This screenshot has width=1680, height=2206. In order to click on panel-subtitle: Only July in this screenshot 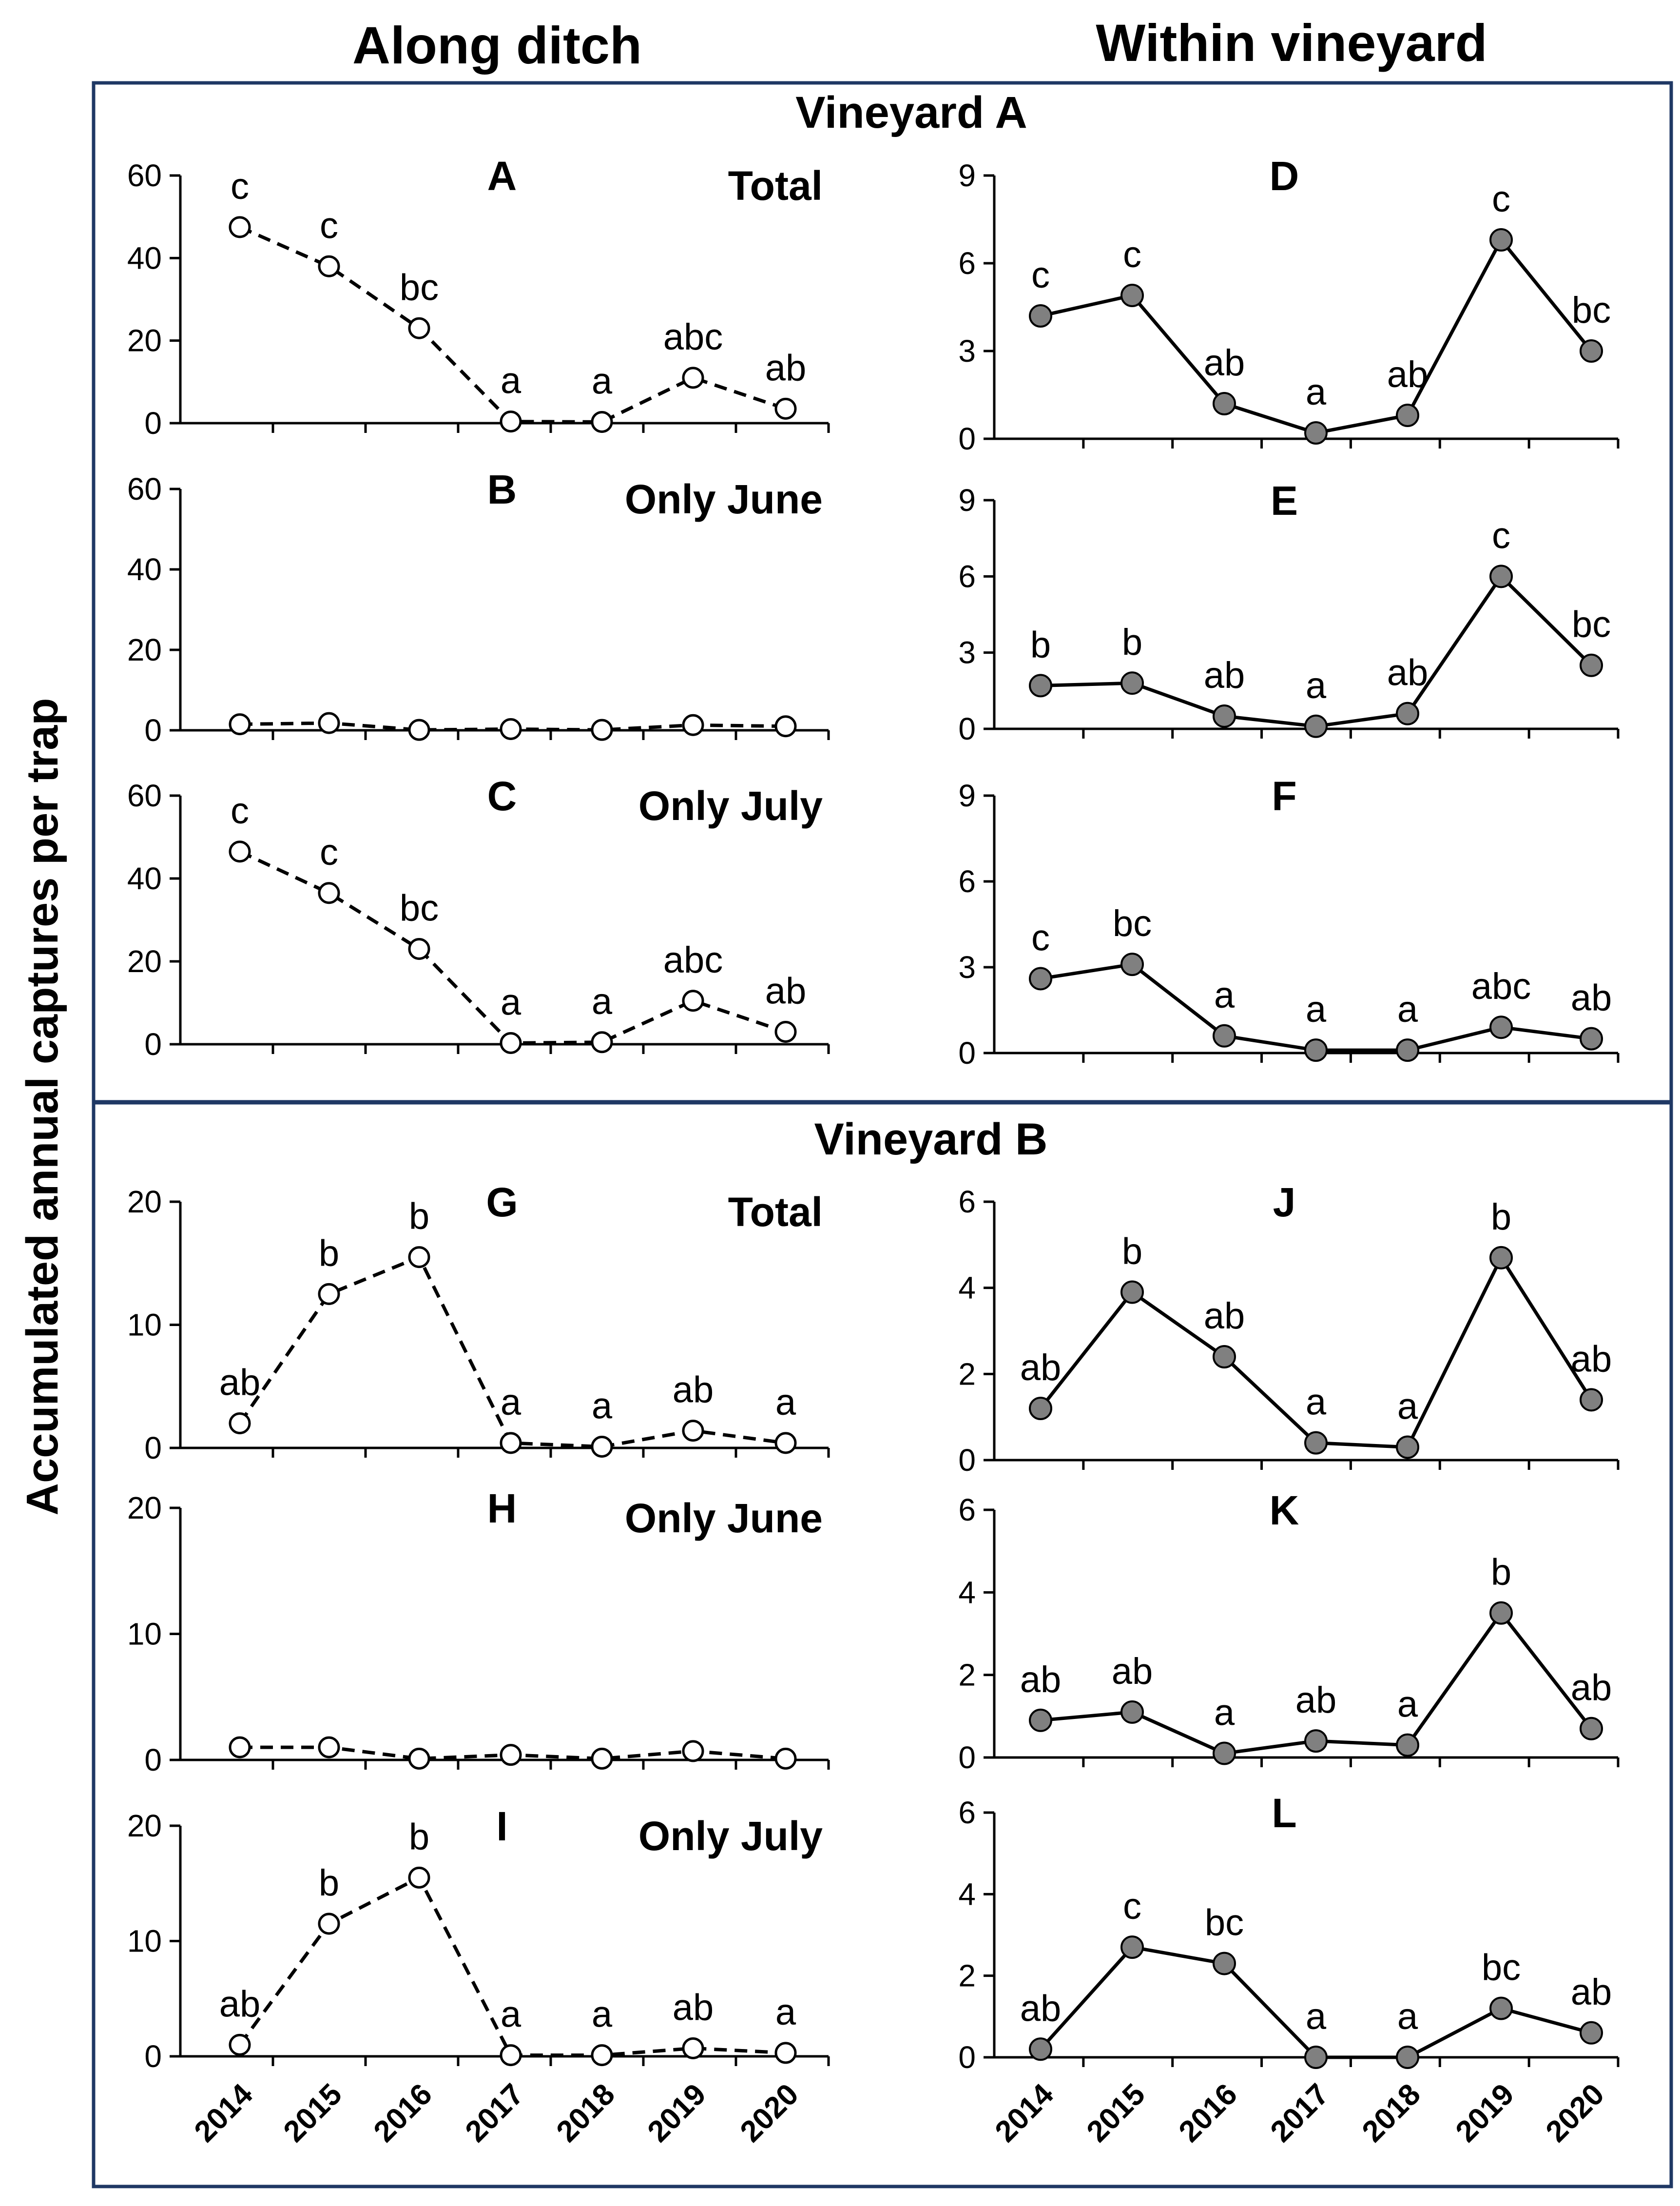, I will do `click(730, 806)`.